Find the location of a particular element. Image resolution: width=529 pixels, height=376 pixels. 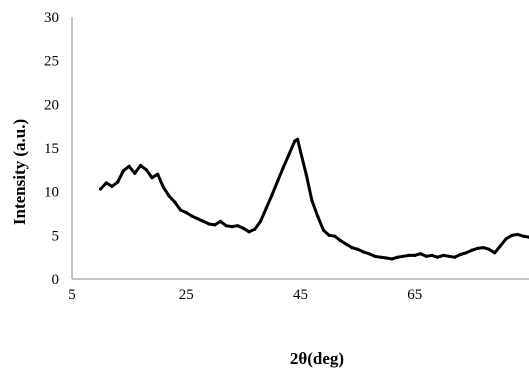

y-tick-label: 25 is located at coordinates (51, 62).